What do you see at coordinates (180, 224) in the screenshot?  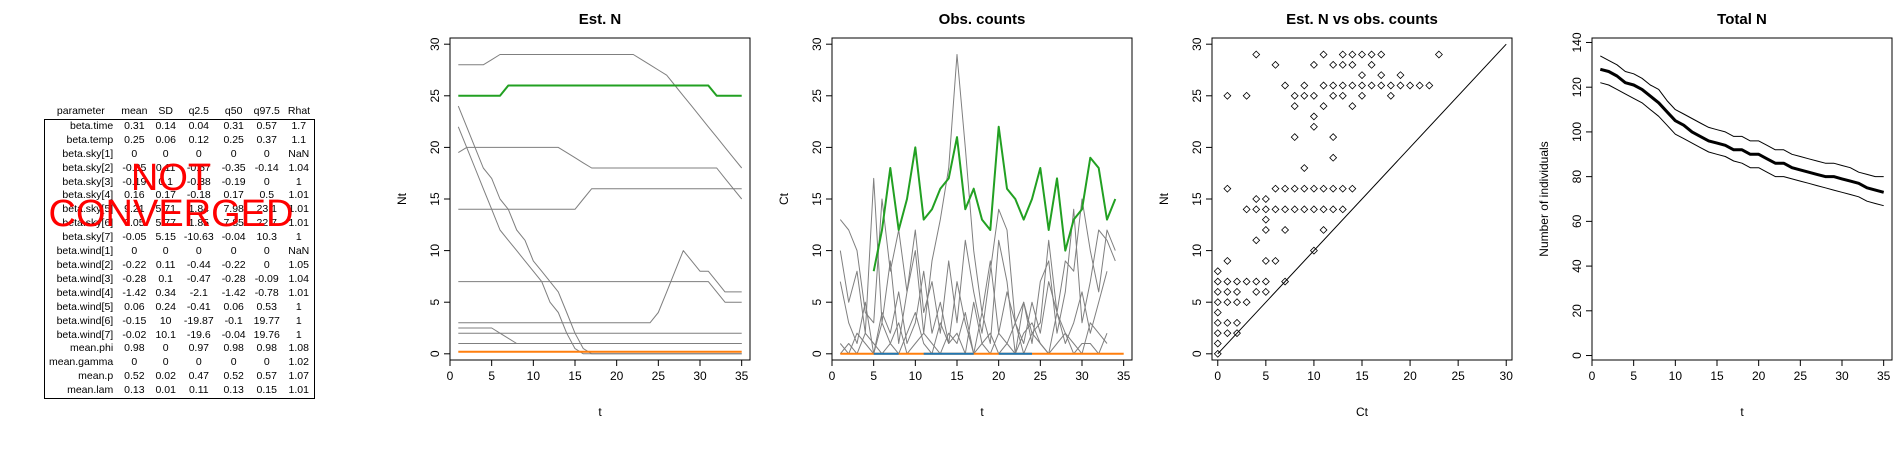 I see `table-row: beta.sky[6] 9.05 5.77 1.85 7.85 22.7 1.01` at bounding box center [180, 224].